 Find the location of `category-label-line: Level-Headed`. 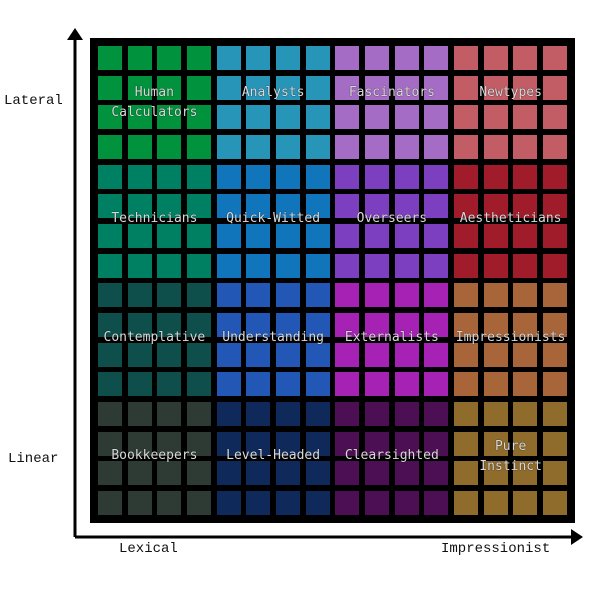

category-label-line: Level-Headed is located at coordinates (273, 456).